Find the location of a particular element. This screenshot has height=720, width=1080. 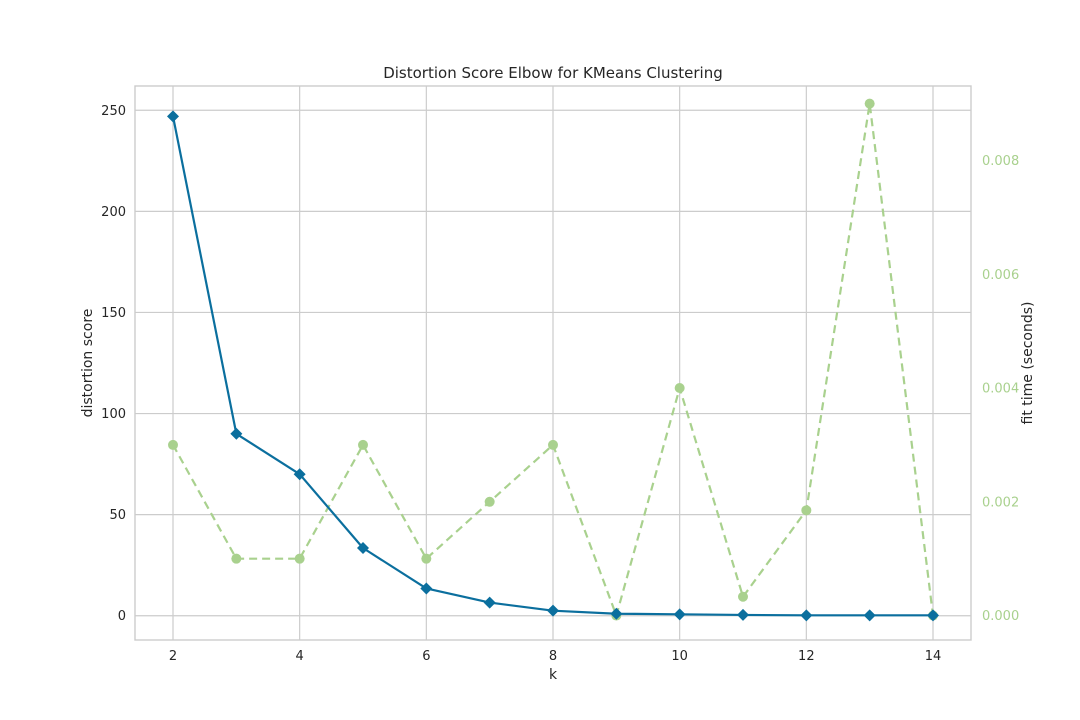

y-tick-label: 0 is located at coordinates (122, 616).